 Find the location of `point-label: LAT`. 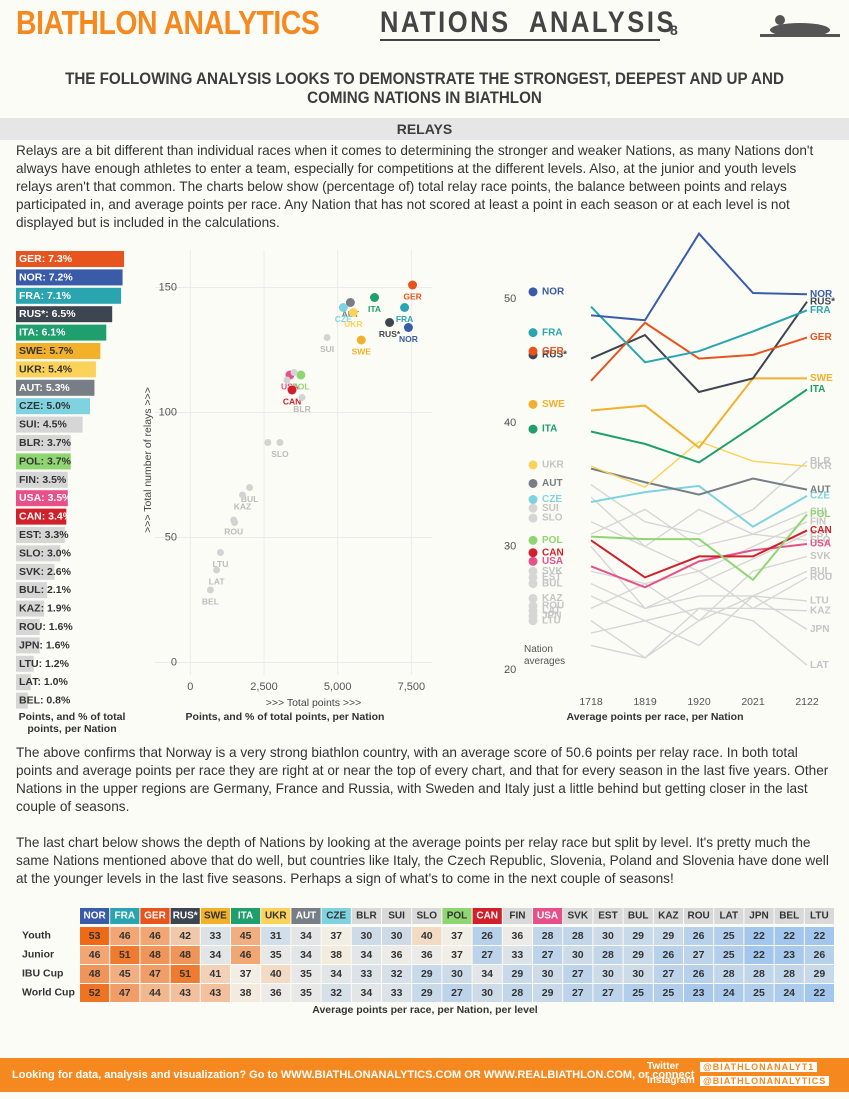

point-label: LAT is located at coordinates (217, 581).